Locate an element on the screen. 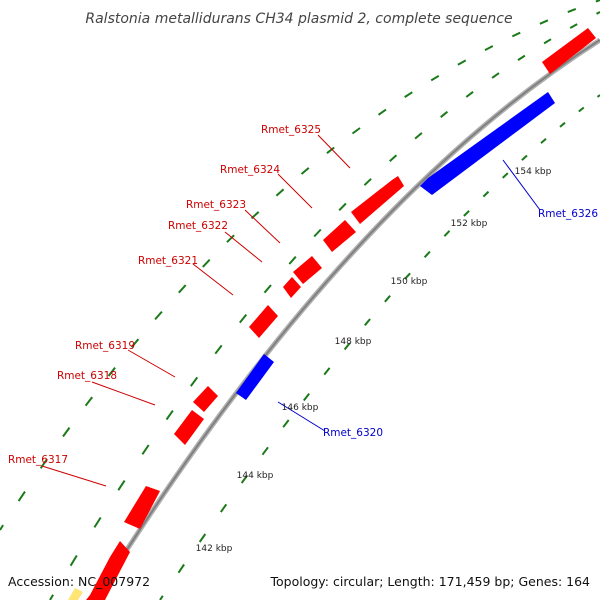 The height and width of the screenshot is (600, 600). label-rmet-6320: Rmet_6320 is located at coordinates (353, 433).